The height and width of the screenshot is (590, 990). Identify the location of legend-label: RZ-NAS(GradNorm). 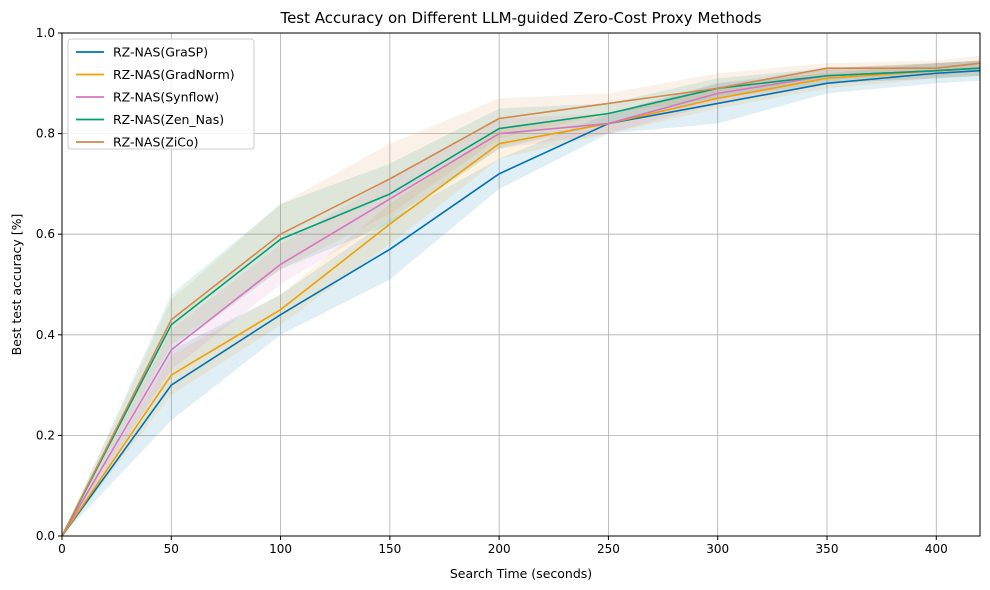
(174, 74).